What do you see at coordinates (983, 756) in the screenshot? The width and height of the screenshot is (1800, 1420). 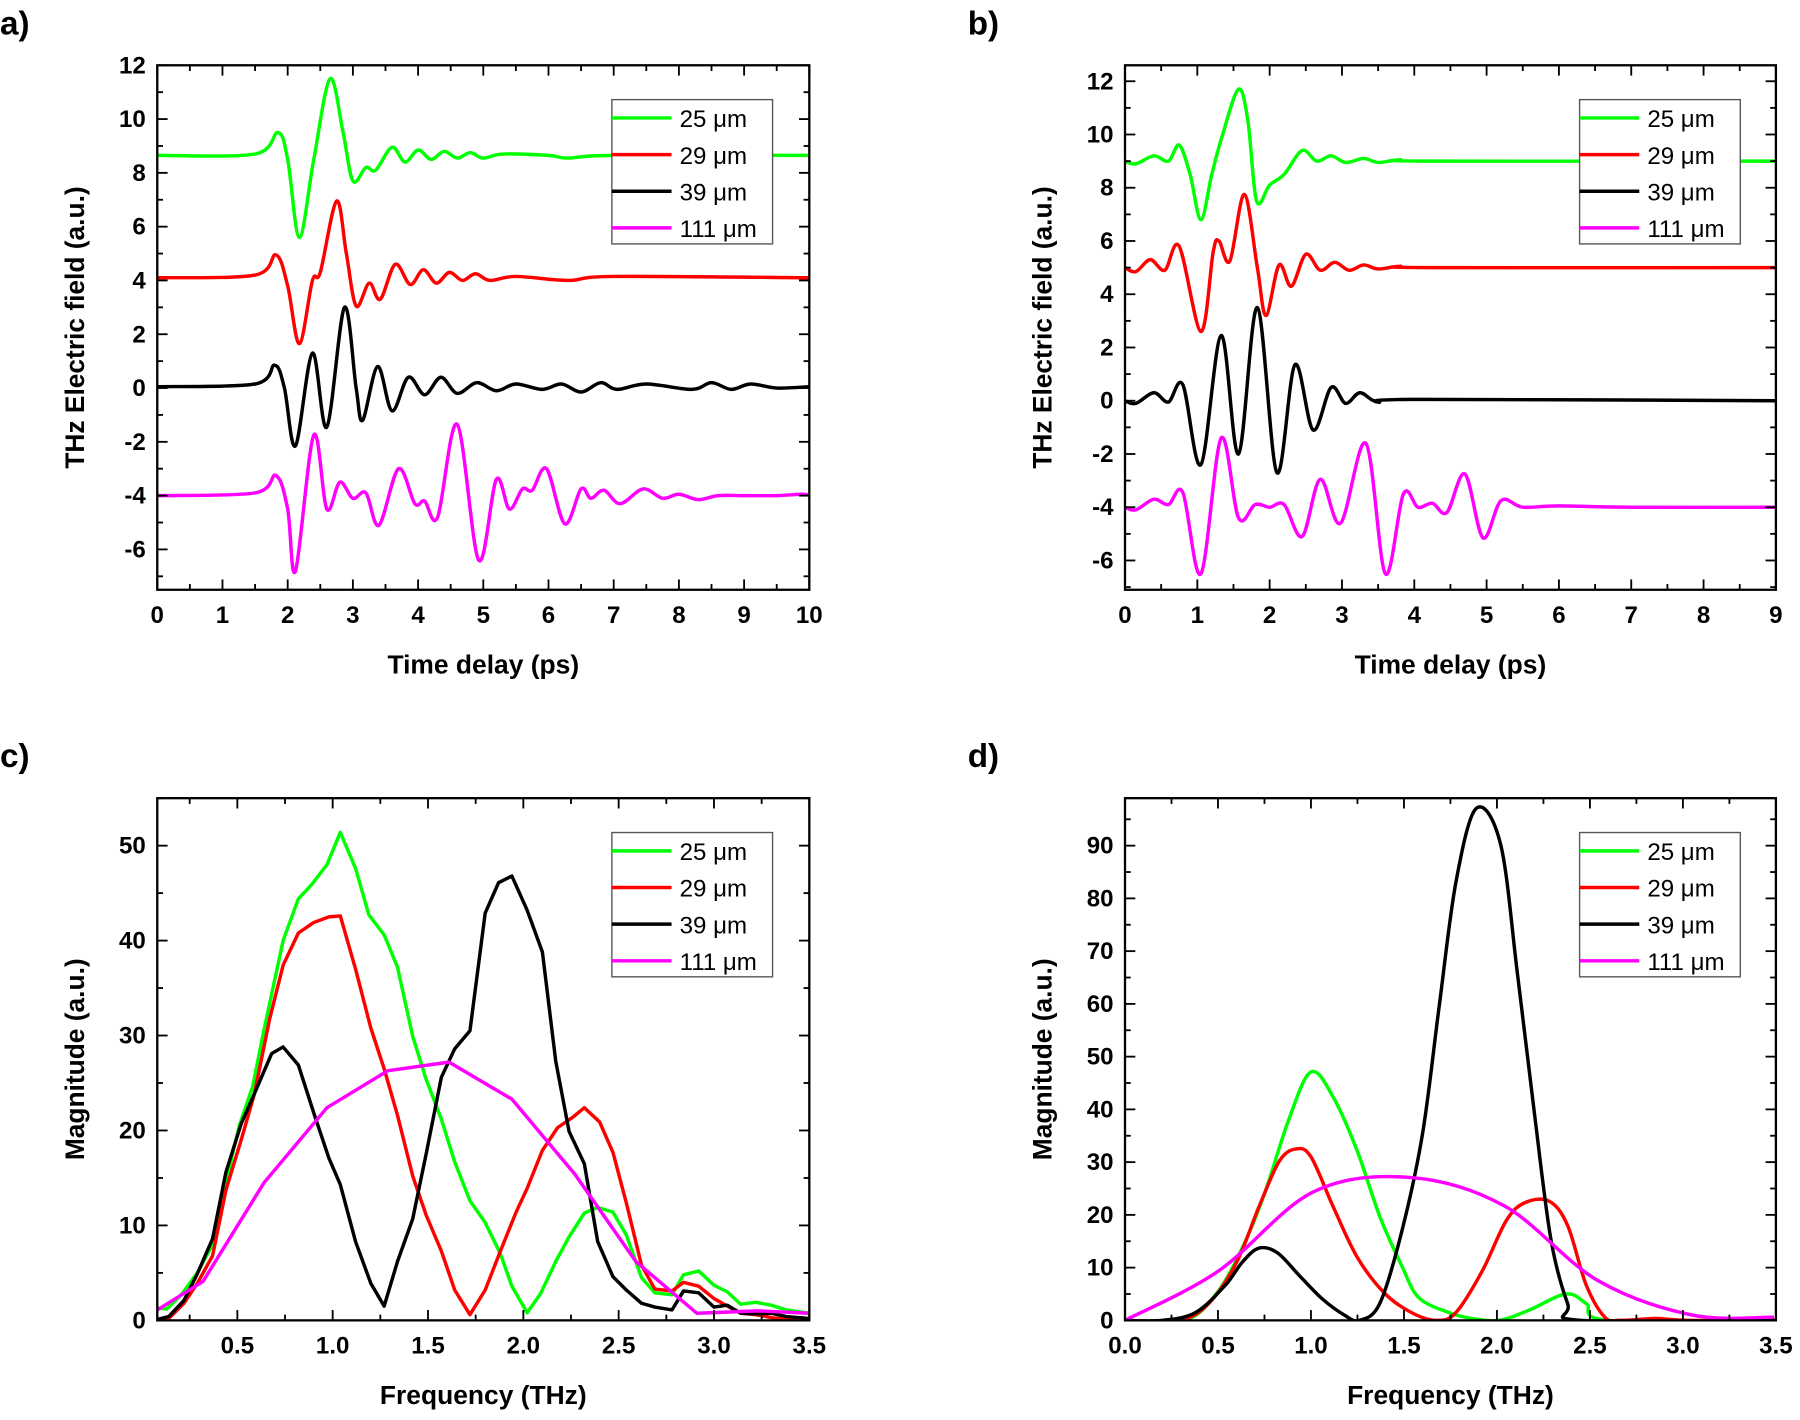 I see `panel-label: d)` at bounding box center [983, 756].